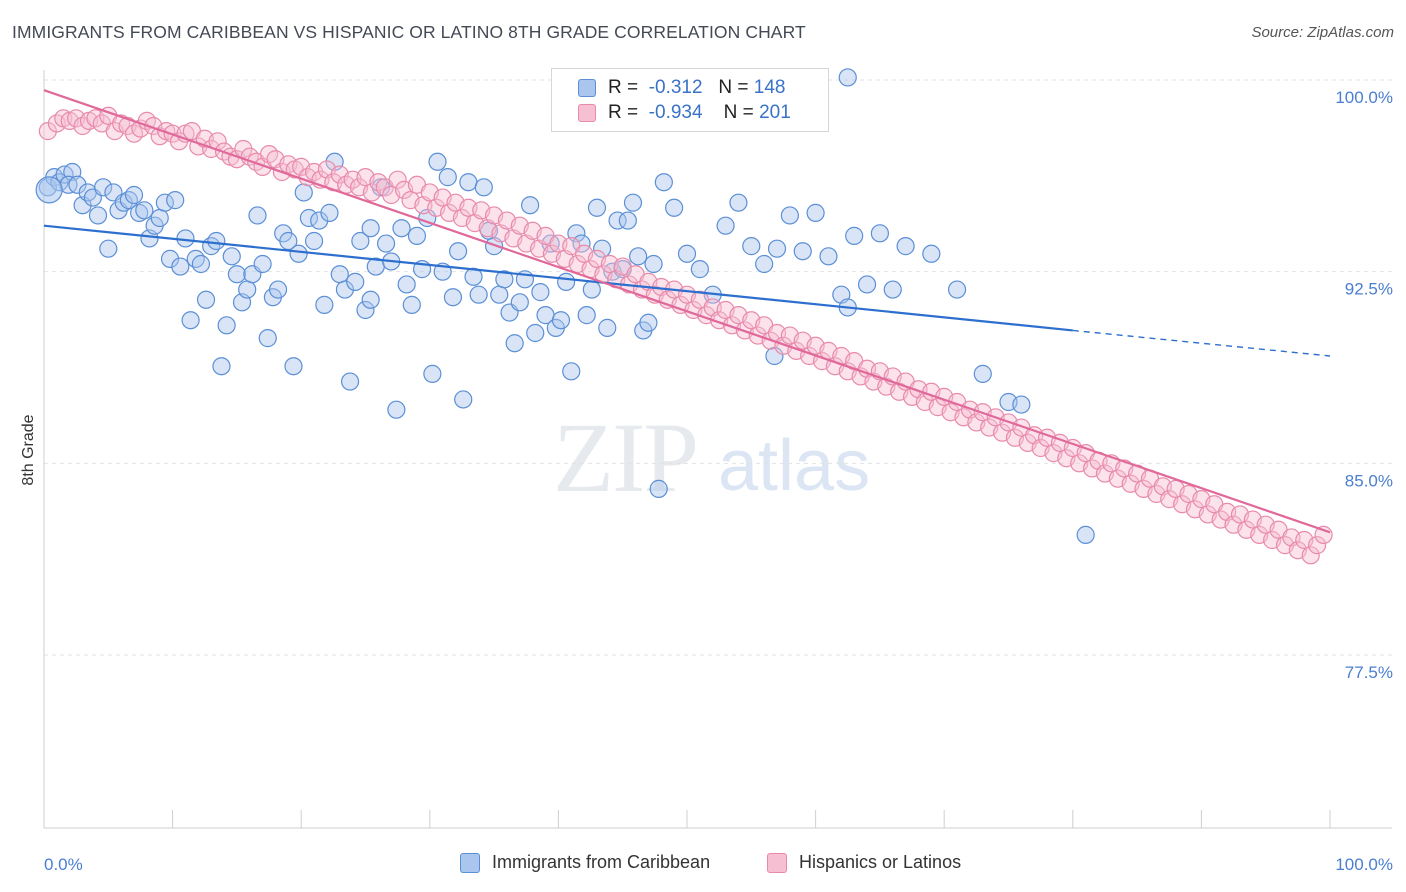 Image resolution: width=1406 pixels, height=892 pixels. Describe the element at coordinates (1322, 32) in the screenshot. I see `chart-source: Source: ZipAtlas.com` at that location.